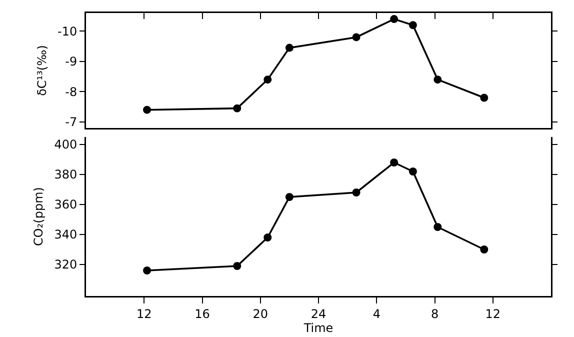 The image size is (574, 337). What do you see at coordinates (202, 313) in the screenshot?
I see `x-tick-label: 16` at bounding box center [202, 313].